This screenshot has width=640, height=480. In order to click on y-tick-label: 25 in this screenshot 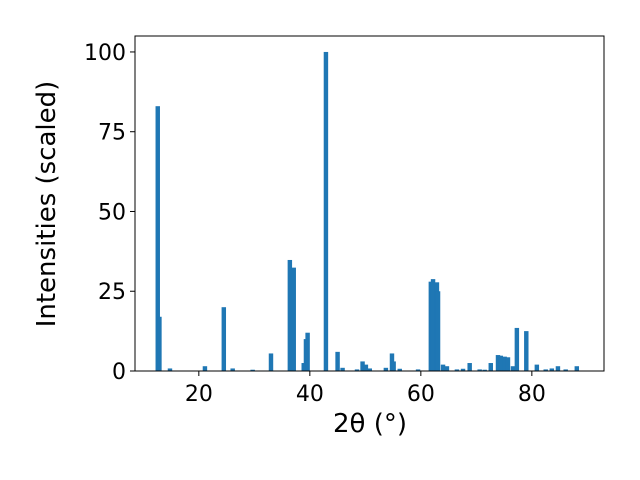, I will do `click(112, 292)`.